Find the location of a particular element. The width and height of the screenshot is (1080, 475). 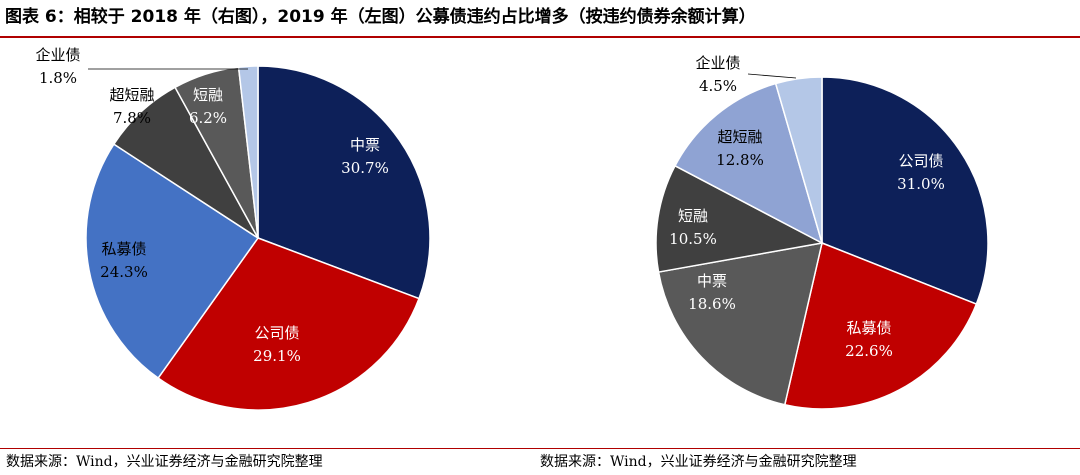

slice-label: 私募债 24.3% is located at coordinates (124, 260).